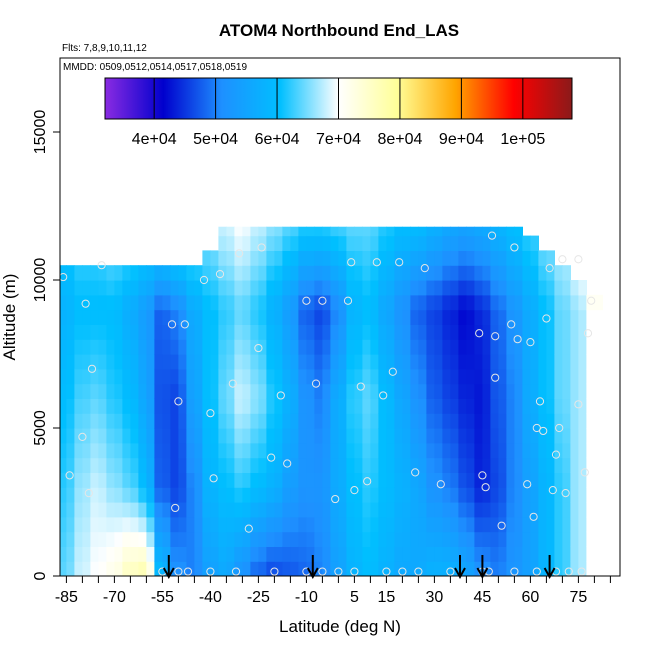  Describe the element at coordinates (85, 303) in the screenshot. I see `sample-point` at that location.